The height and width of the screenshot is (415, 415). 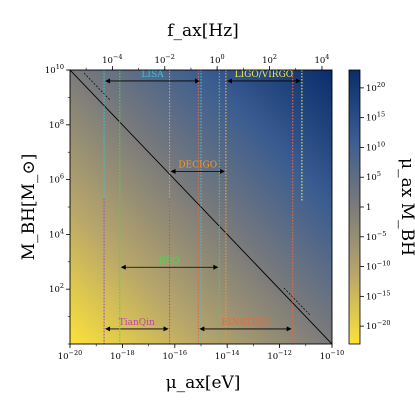 What do you see at coordinates (29, 207) in the screenshot?
I see `y-axis-label: M_BH[M_⊙]` at bounding box center [29, 207].